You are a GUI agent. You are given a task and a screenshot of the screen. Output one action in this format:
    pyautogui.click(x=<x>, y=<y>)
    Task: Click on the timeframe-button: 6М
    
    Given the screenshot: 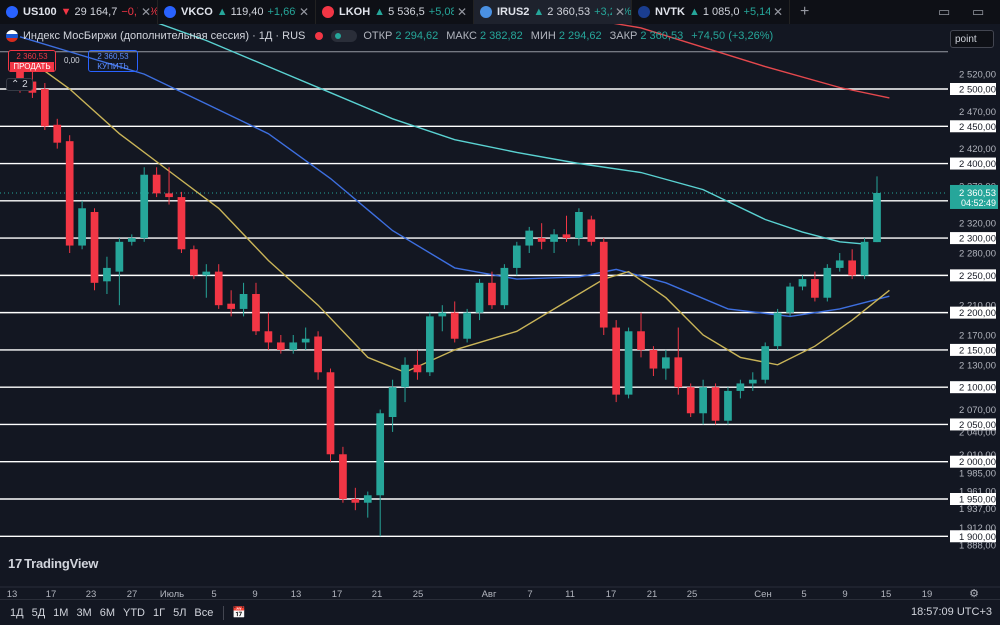 What is the action you would take?
    pyautogui.click(x=107, y=612)
    